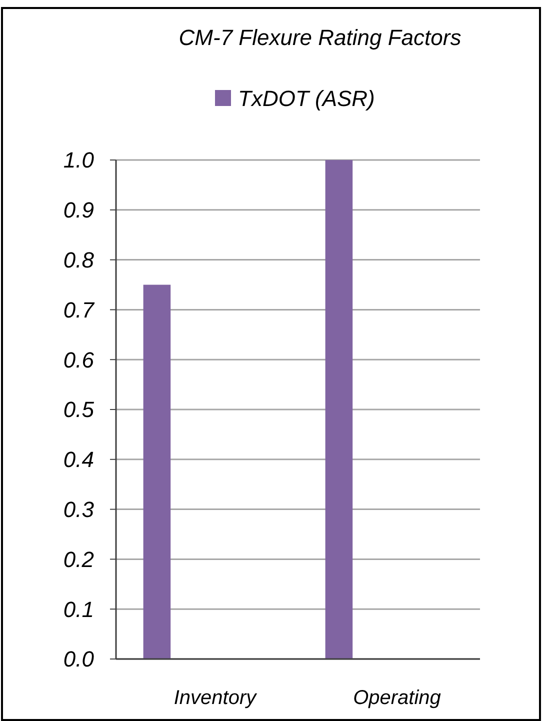 This screenshot has width=542, height=721. I want to click on y-tick-label: 0.2, so click(78, 559).